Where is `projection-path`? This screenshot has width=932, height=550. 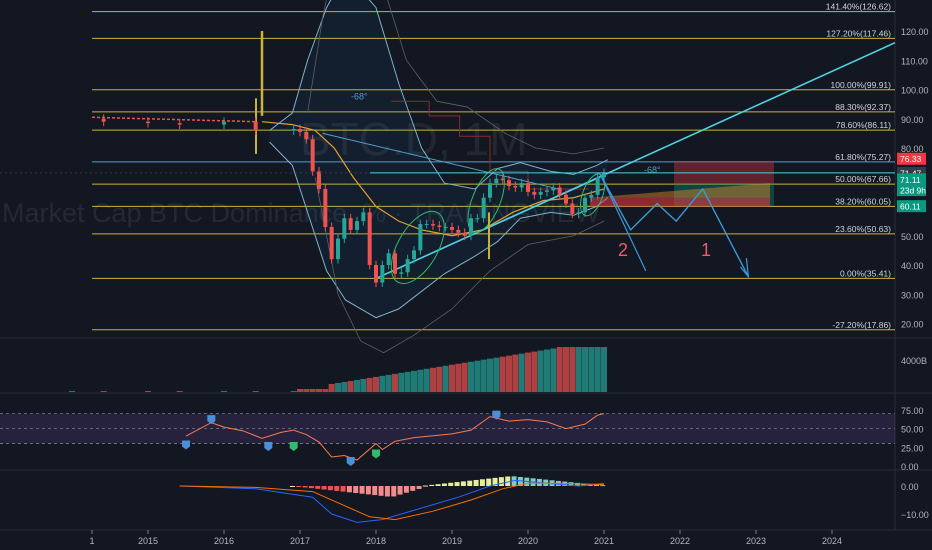 projection-path is located at coordinates (674, 225).